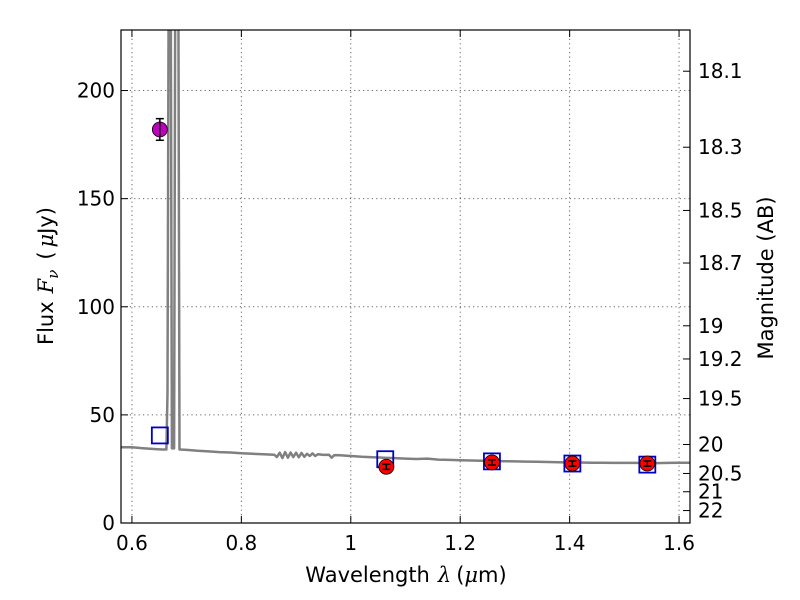 This screenshot has height=600, width=800. I want to click on y2-tick-label: 19.5, so click(720, 399).